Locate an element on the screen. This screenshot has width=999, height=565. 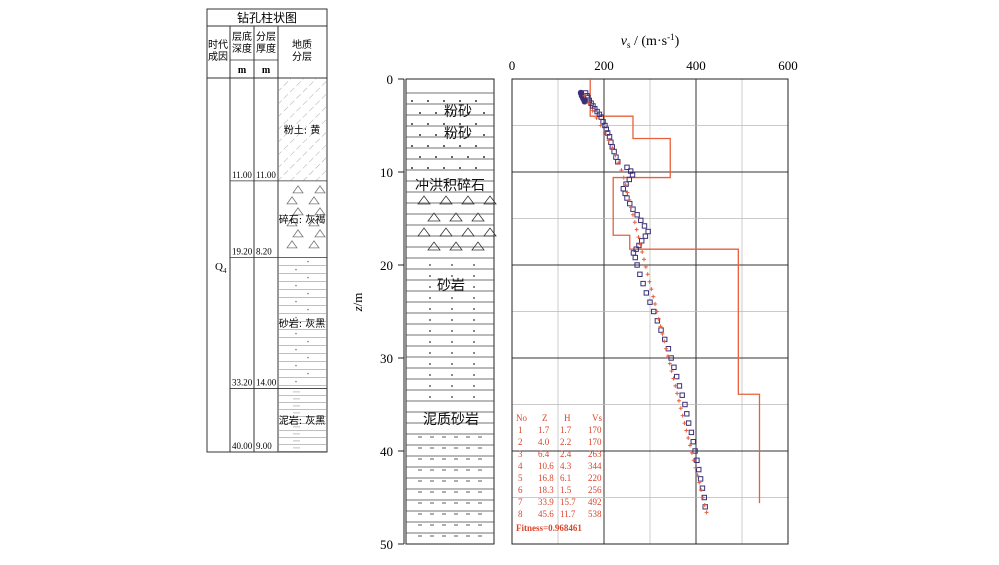
layer-thickness: 8.20 is located at coordinates (264, 252).